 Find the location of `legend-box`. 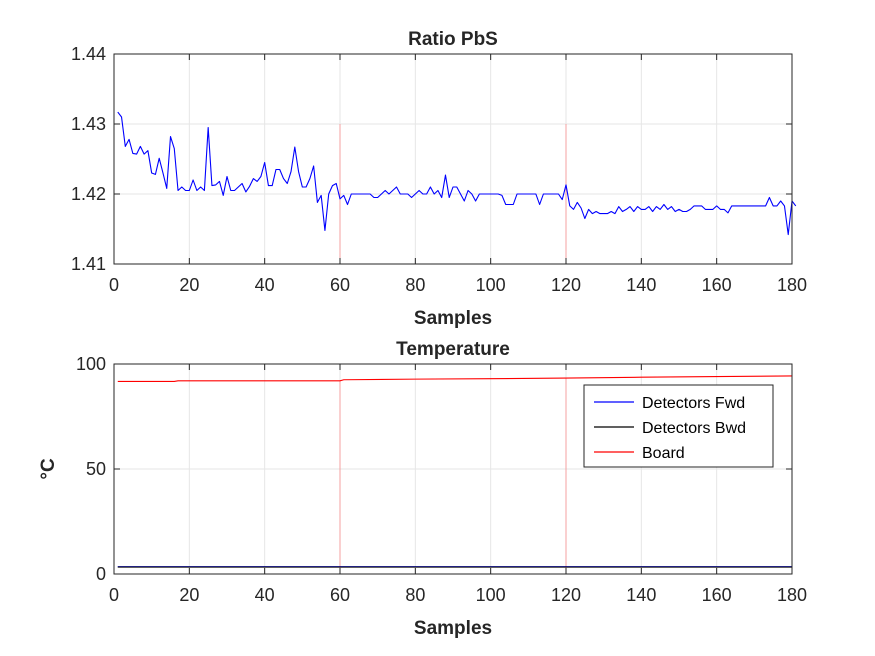

legend-box is located at coordinates (678, 426).